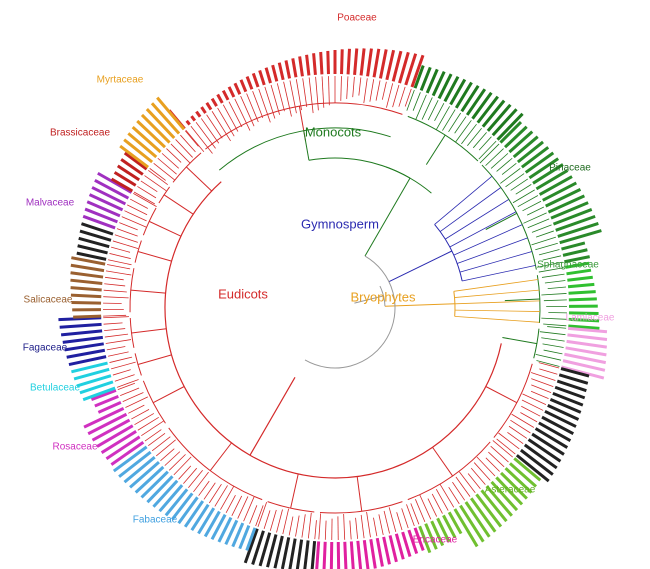  Describe the element at coordinates (74, 447) in the screenshot. I see `family-label: Rosaceae` at that location.